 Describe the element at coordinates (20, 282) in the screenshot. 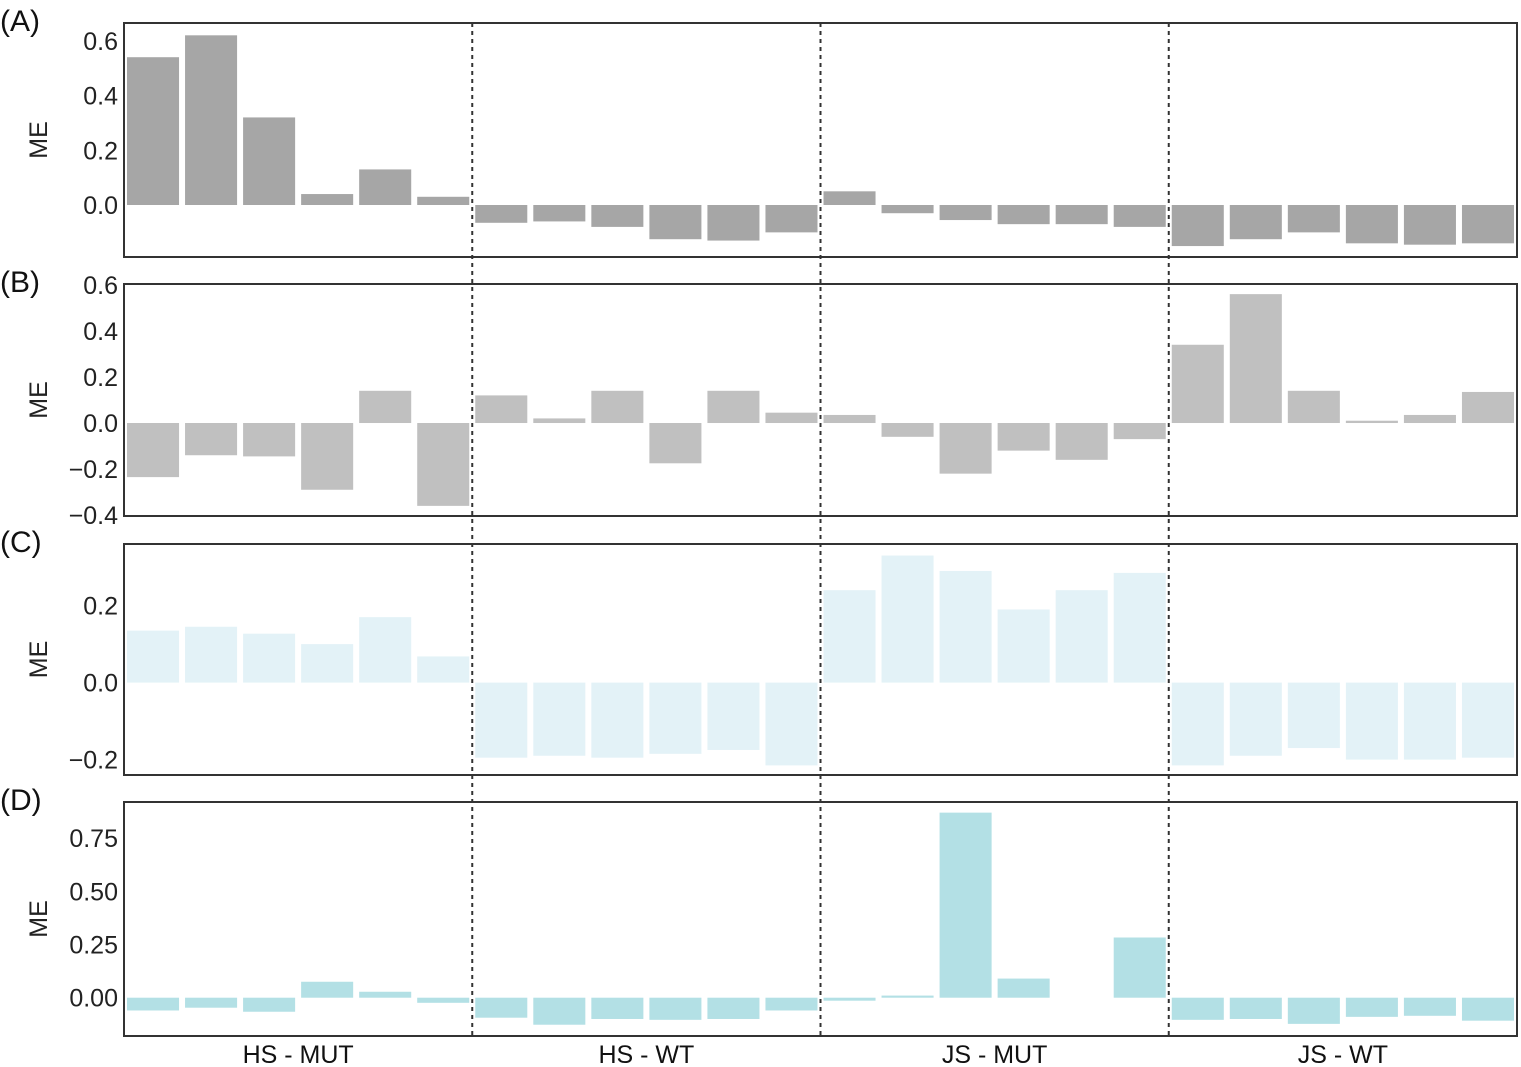

I see `panel-label: (B)` at that location.